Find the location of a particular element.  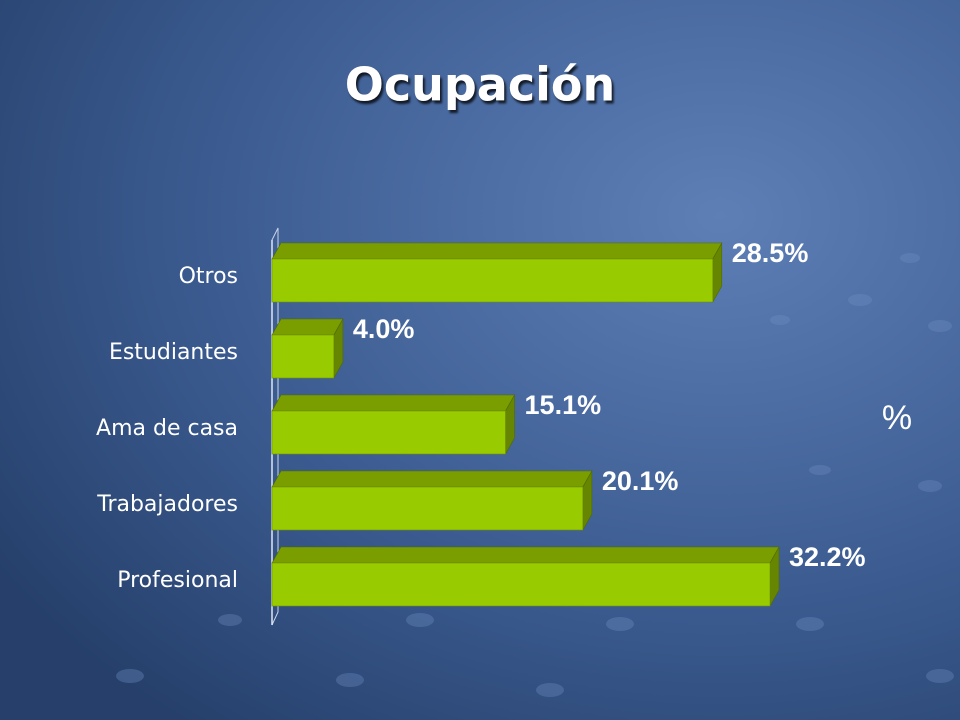

category-label: Estudiantes is located at coordinates (173, 352).